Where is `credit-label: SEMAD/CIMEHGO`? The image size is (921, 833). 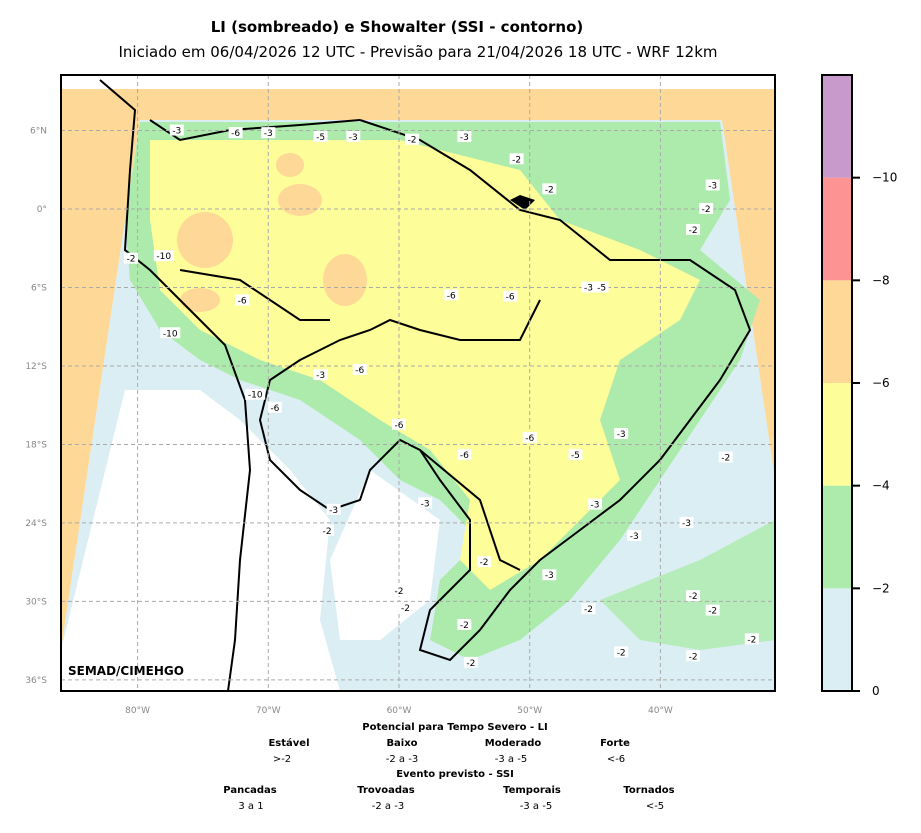
credit-label: SEMAD/CIMEHGO is located at coordinates (126, 671).